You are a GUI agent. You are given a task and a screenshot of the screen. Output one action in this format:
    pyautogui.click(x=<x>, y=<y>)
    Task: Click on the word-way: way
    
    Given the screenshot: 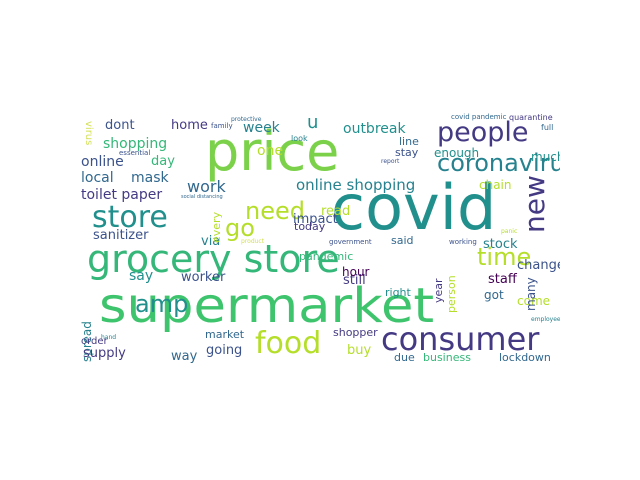 What is the action you would take?
    pyautogui.click(x=184, y=356)
    